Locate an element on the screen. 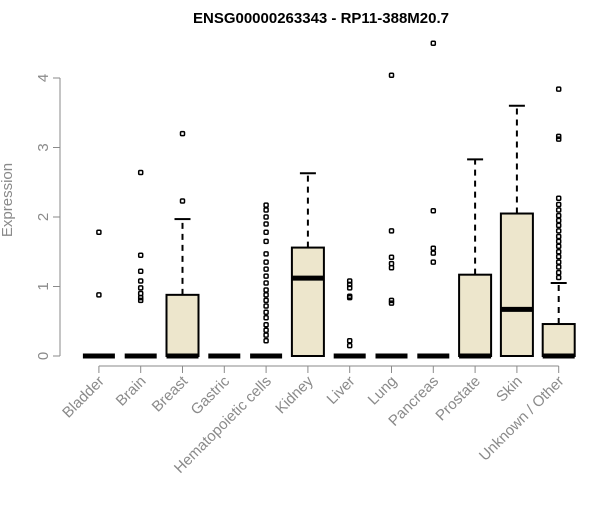  box-unknown-other is located at coordinates (558, 222).